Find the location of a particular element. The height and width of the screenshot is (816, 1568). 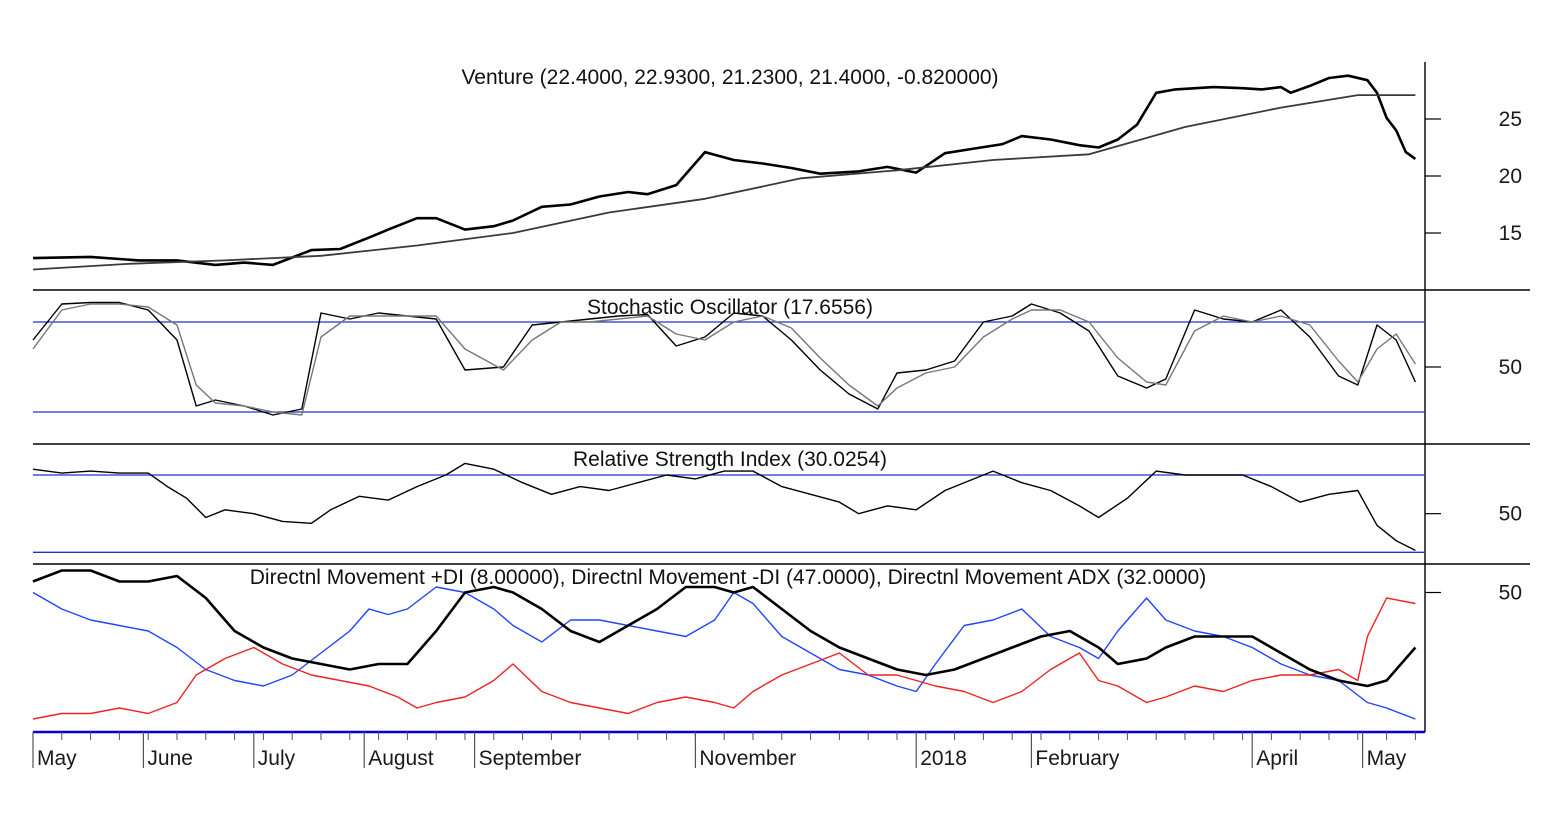

x-tick-label: August is located at coordinates (401, 758).